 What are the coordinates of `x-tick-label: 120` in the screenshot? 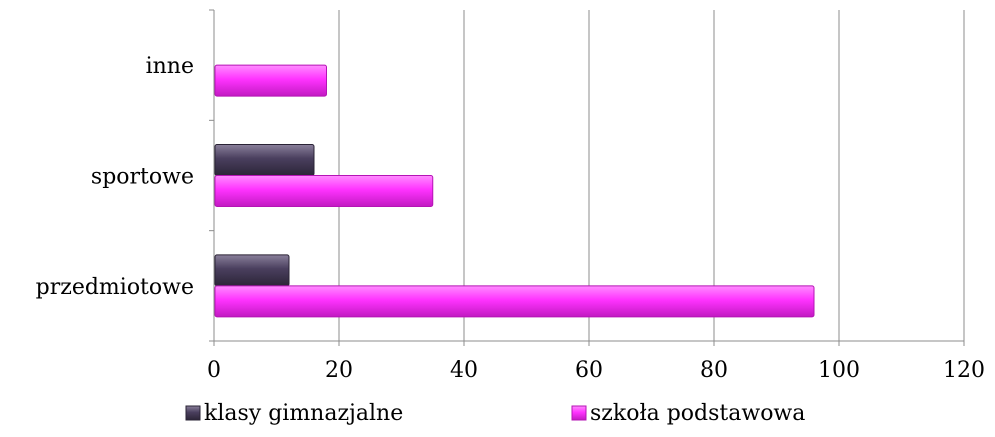 It's located at (964, 370).